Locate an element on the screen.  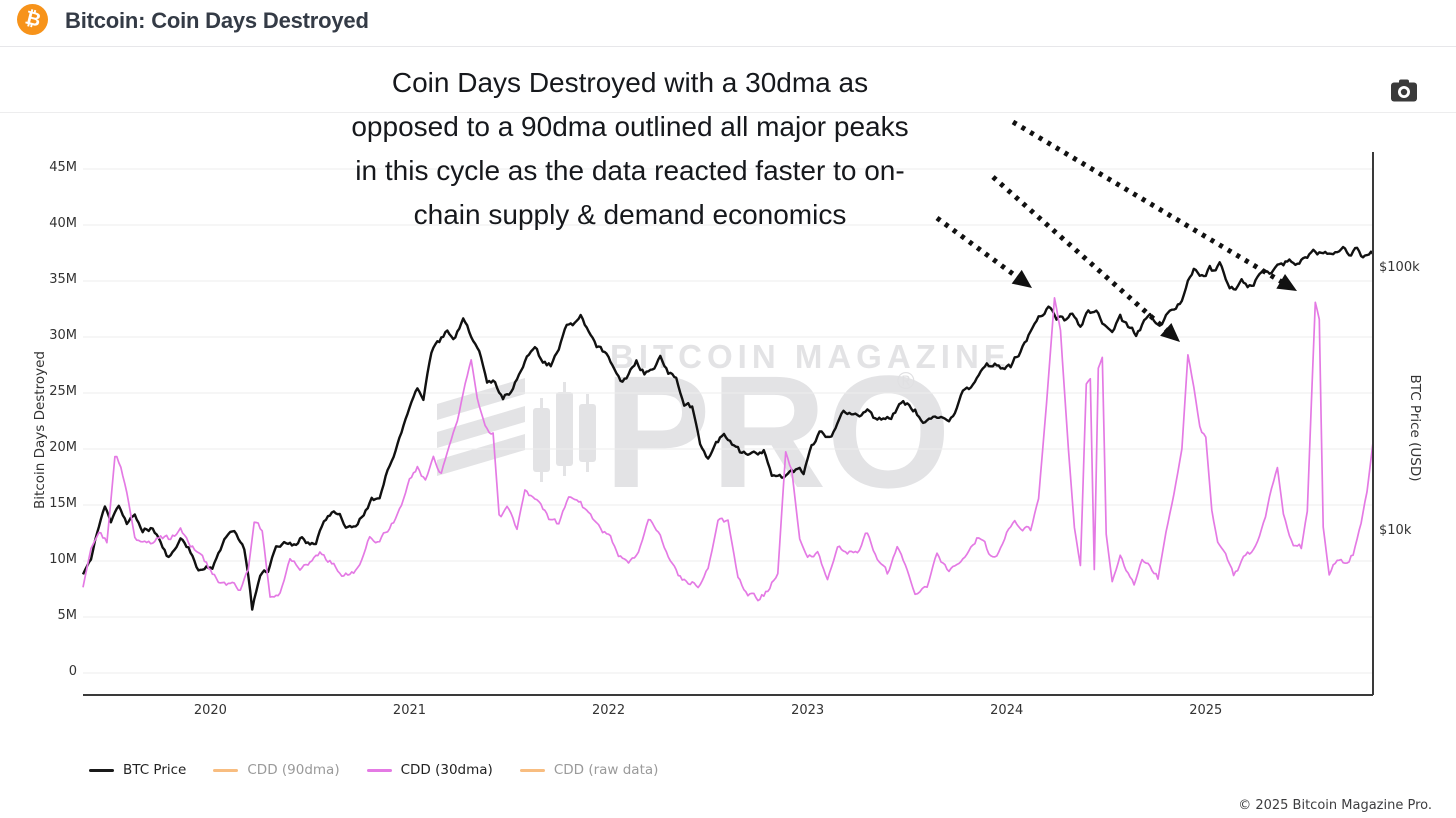
page-title: Bitcoin: Coin Days Destroyed is located at coordinates (217, 20).